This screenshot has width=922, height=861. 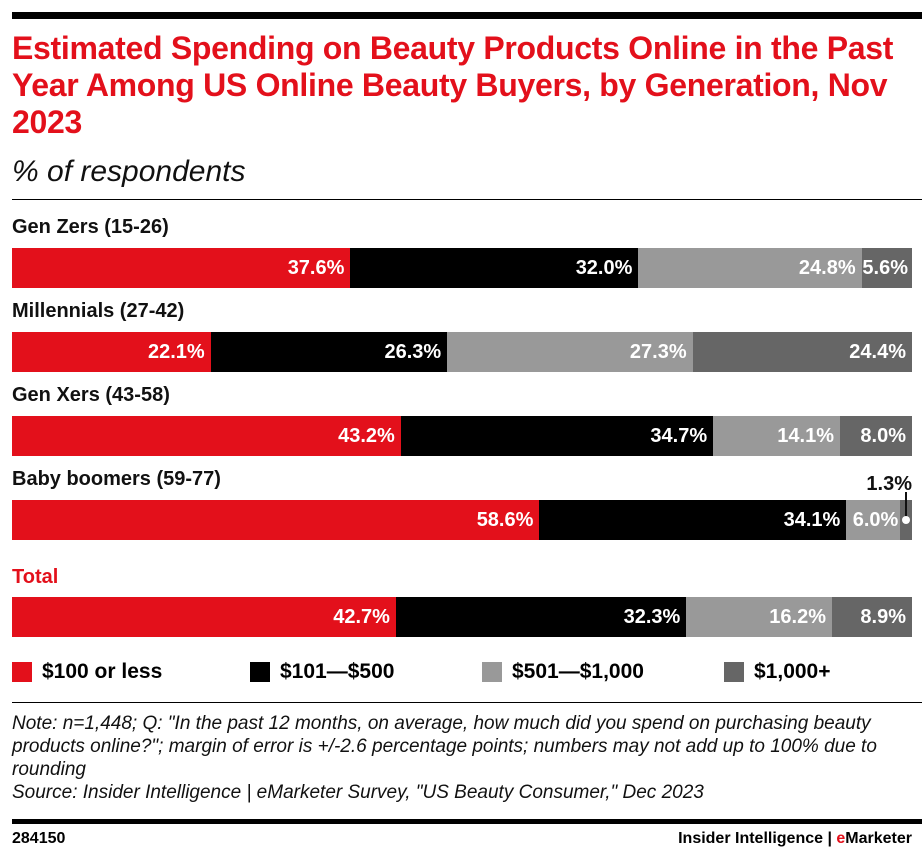 What do you see at coordinates (906, 520) in the screenshot?
I see `callout-dot` at bounding box center [906, 520].